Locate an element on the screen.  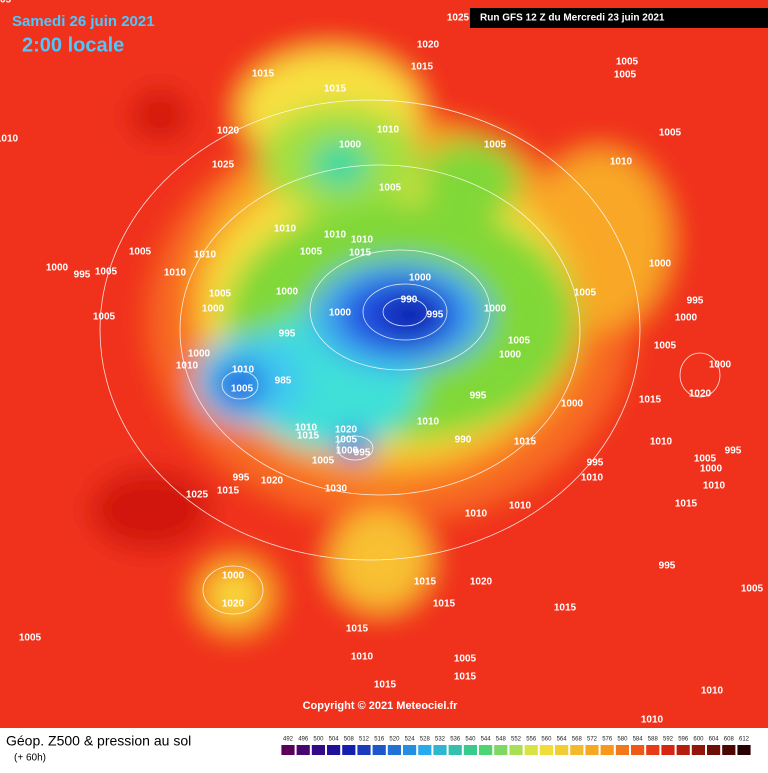
footer-lead: (+ 60h) is located at coordinates (30, 758).